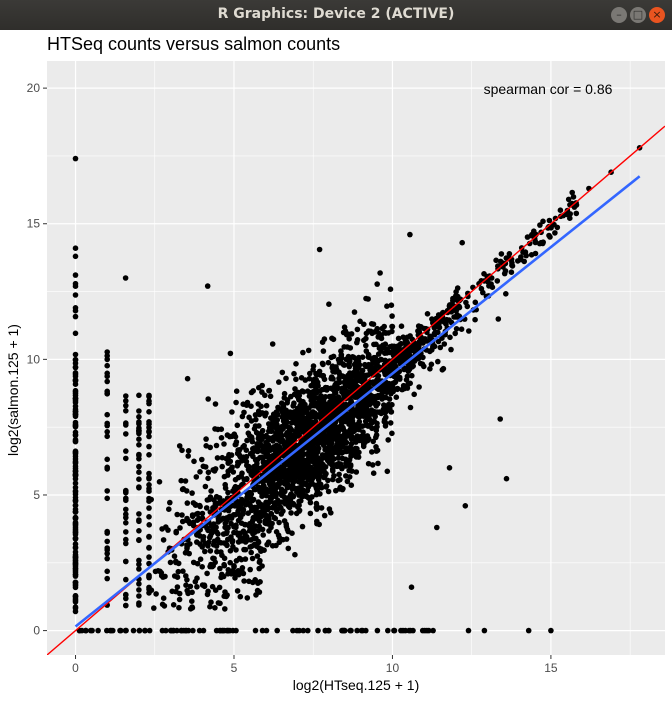 The height and width of the screenshot is (705, 672). I want to click on minimize-button: –, so click(619, 15).